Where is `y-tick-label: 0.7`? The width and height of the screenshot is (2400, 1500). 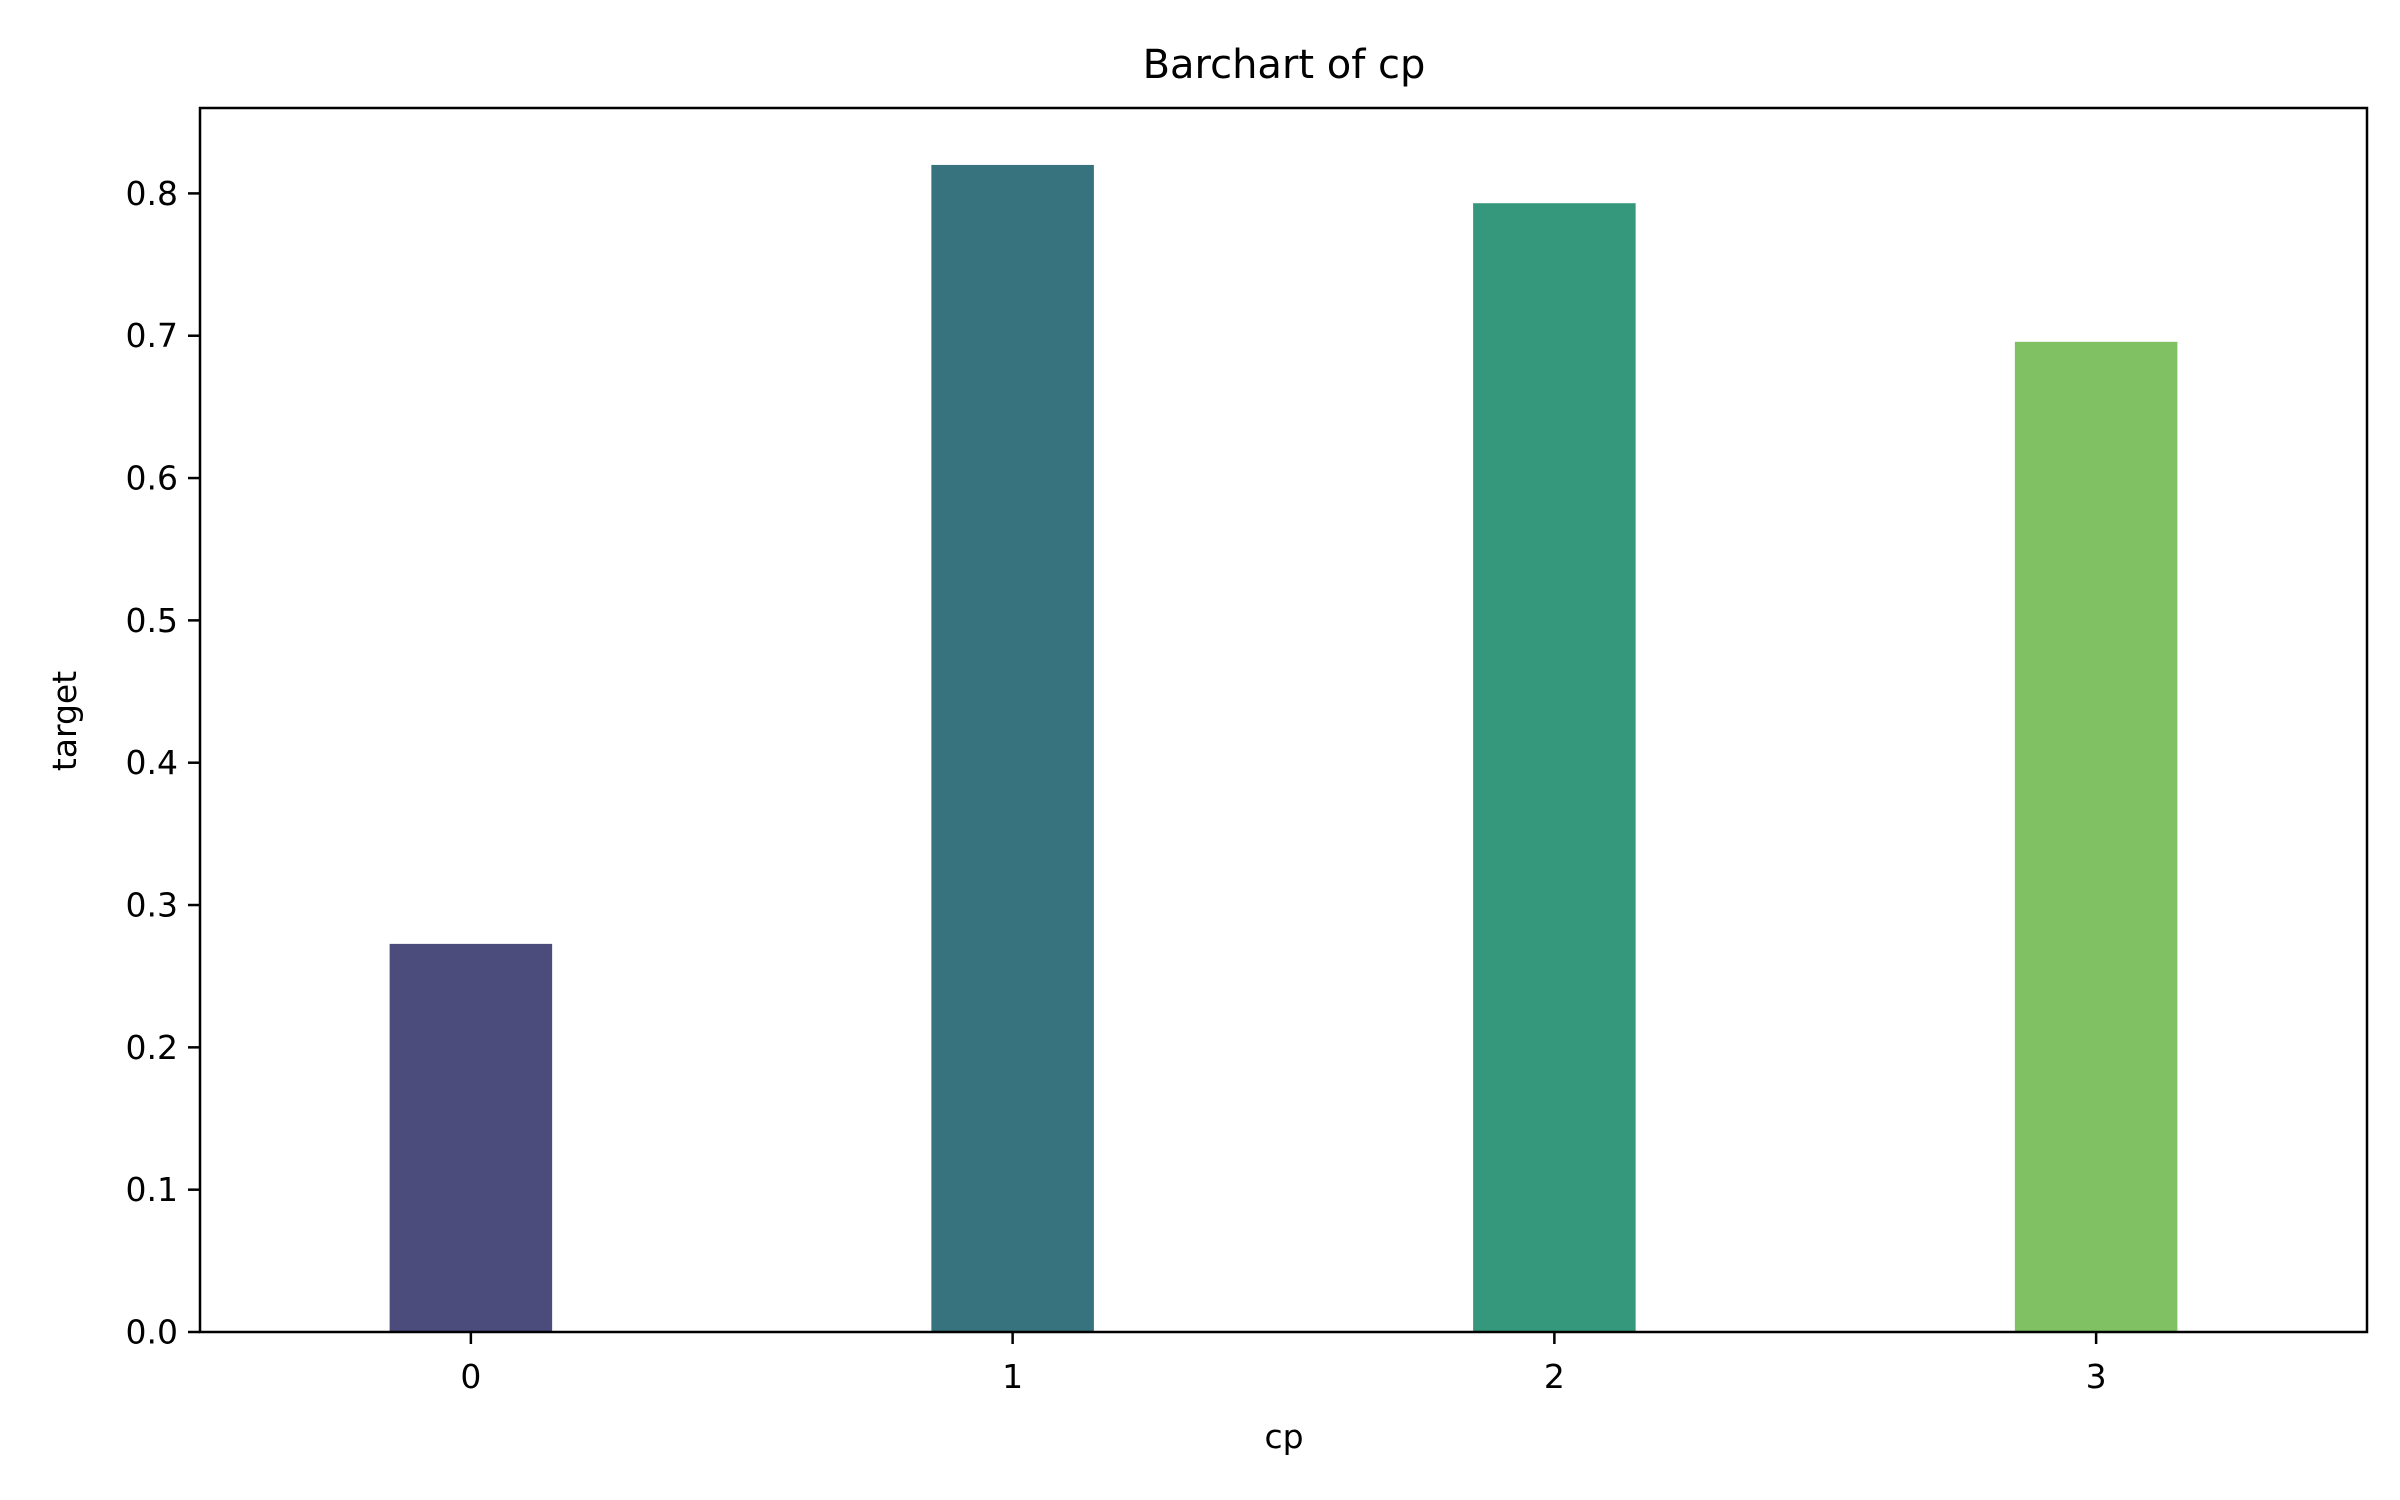 y-tick-label: 0.7 is located at coordinates (152, 335).